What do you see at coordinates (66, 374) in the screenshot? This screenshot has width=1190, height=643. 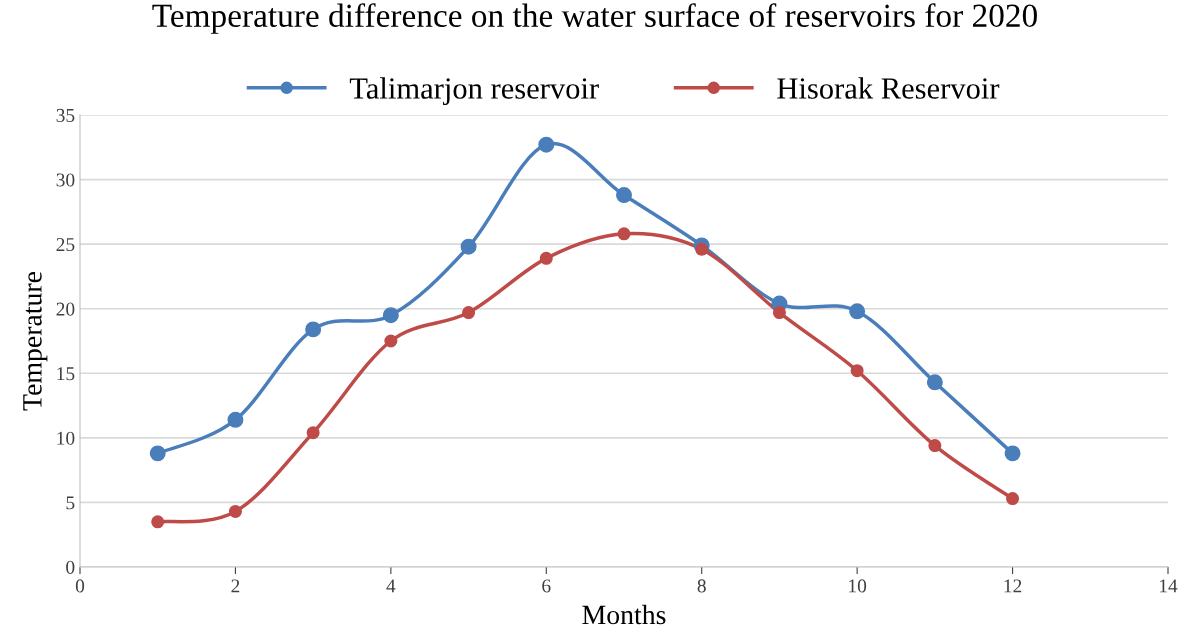 I see `y-tick-label: 15` at bounding box center [66, 374].